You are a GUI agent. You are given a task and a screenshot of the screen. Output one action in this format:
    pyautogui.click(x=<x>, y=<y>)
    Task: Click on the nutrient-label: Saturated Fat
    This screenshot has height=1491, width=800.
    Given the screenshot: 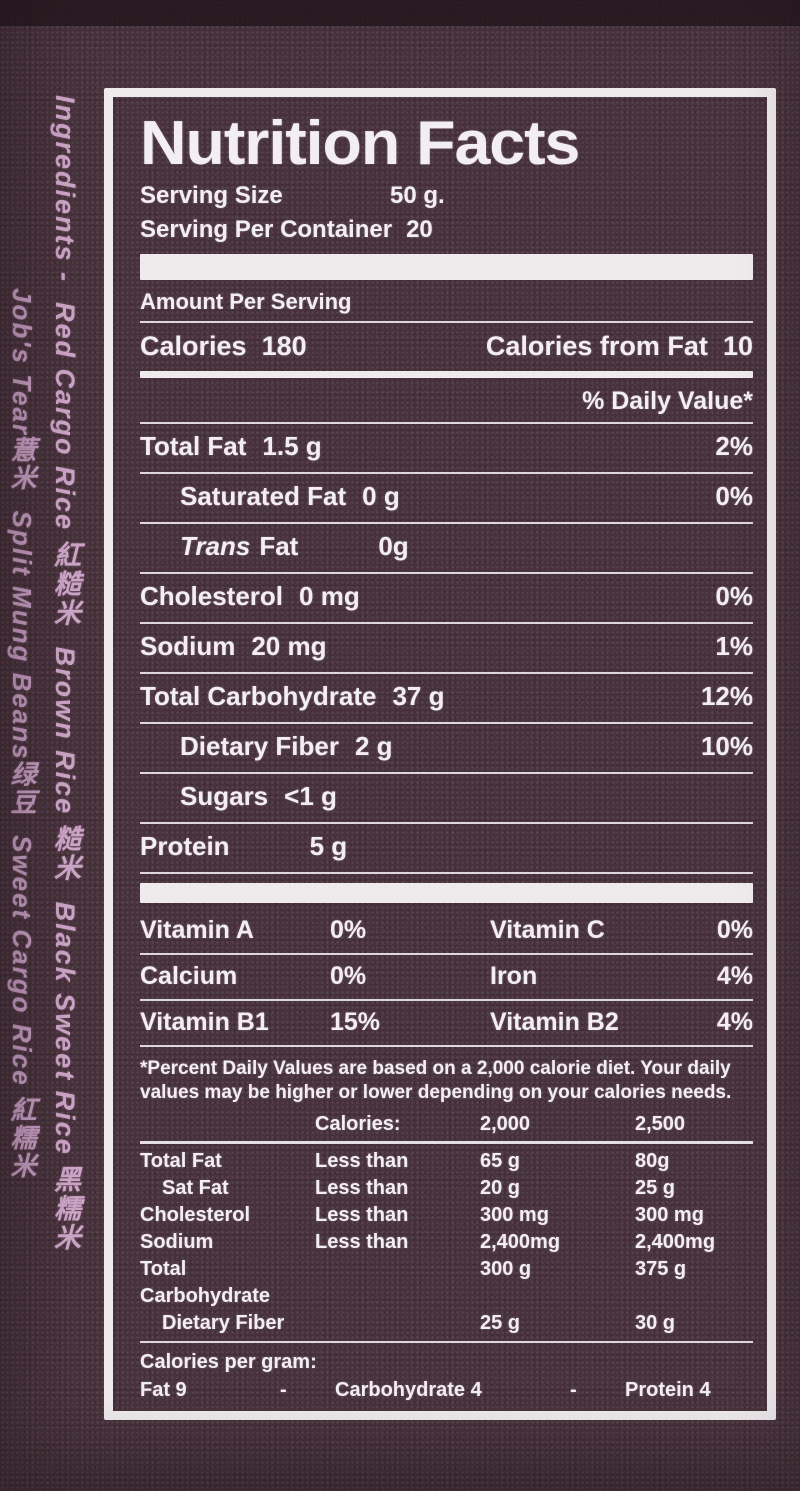 What is the action you would take?
    pyautogui.click(x=263, y=496)
    